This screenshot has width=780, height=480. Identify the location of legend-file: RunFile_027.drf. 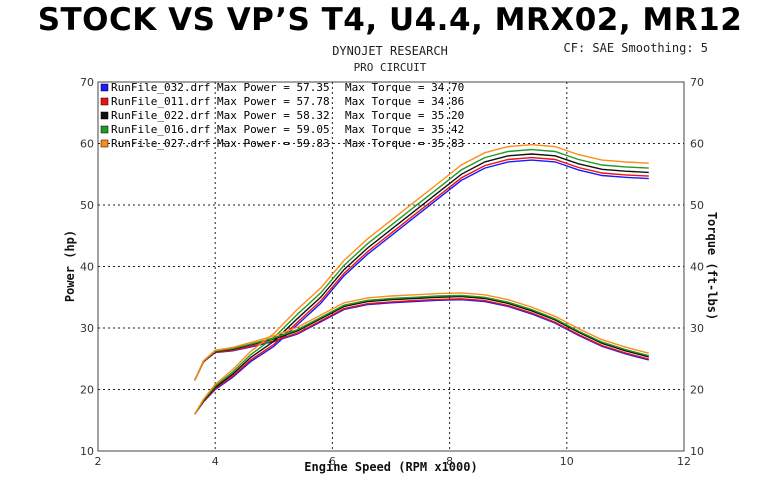
(160, 143).